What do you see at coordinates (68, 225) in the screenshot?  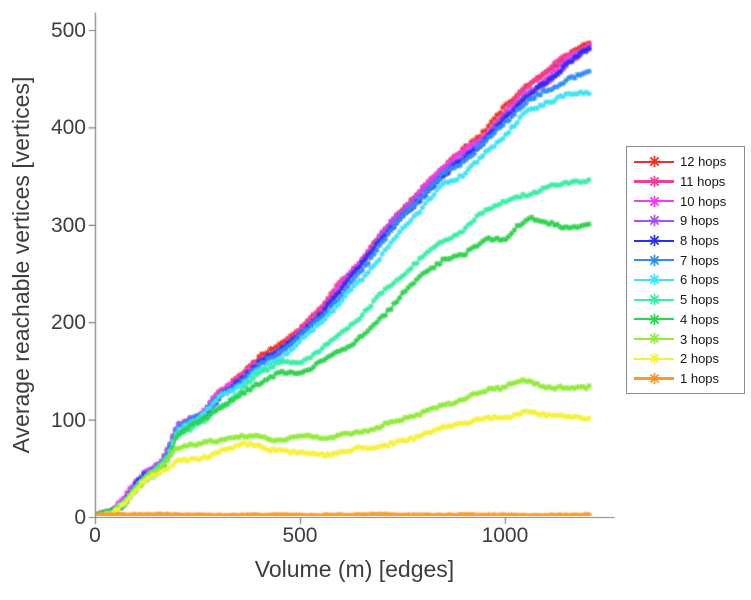 I see `y-tick-300: 300` at bounding box center [68, 225].